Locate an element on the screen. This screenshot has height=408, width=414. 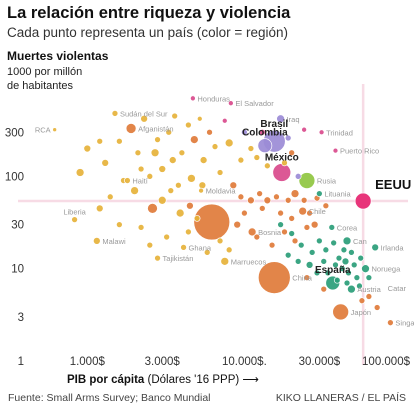
country-label: RCA is located at coordinates (43, 130).